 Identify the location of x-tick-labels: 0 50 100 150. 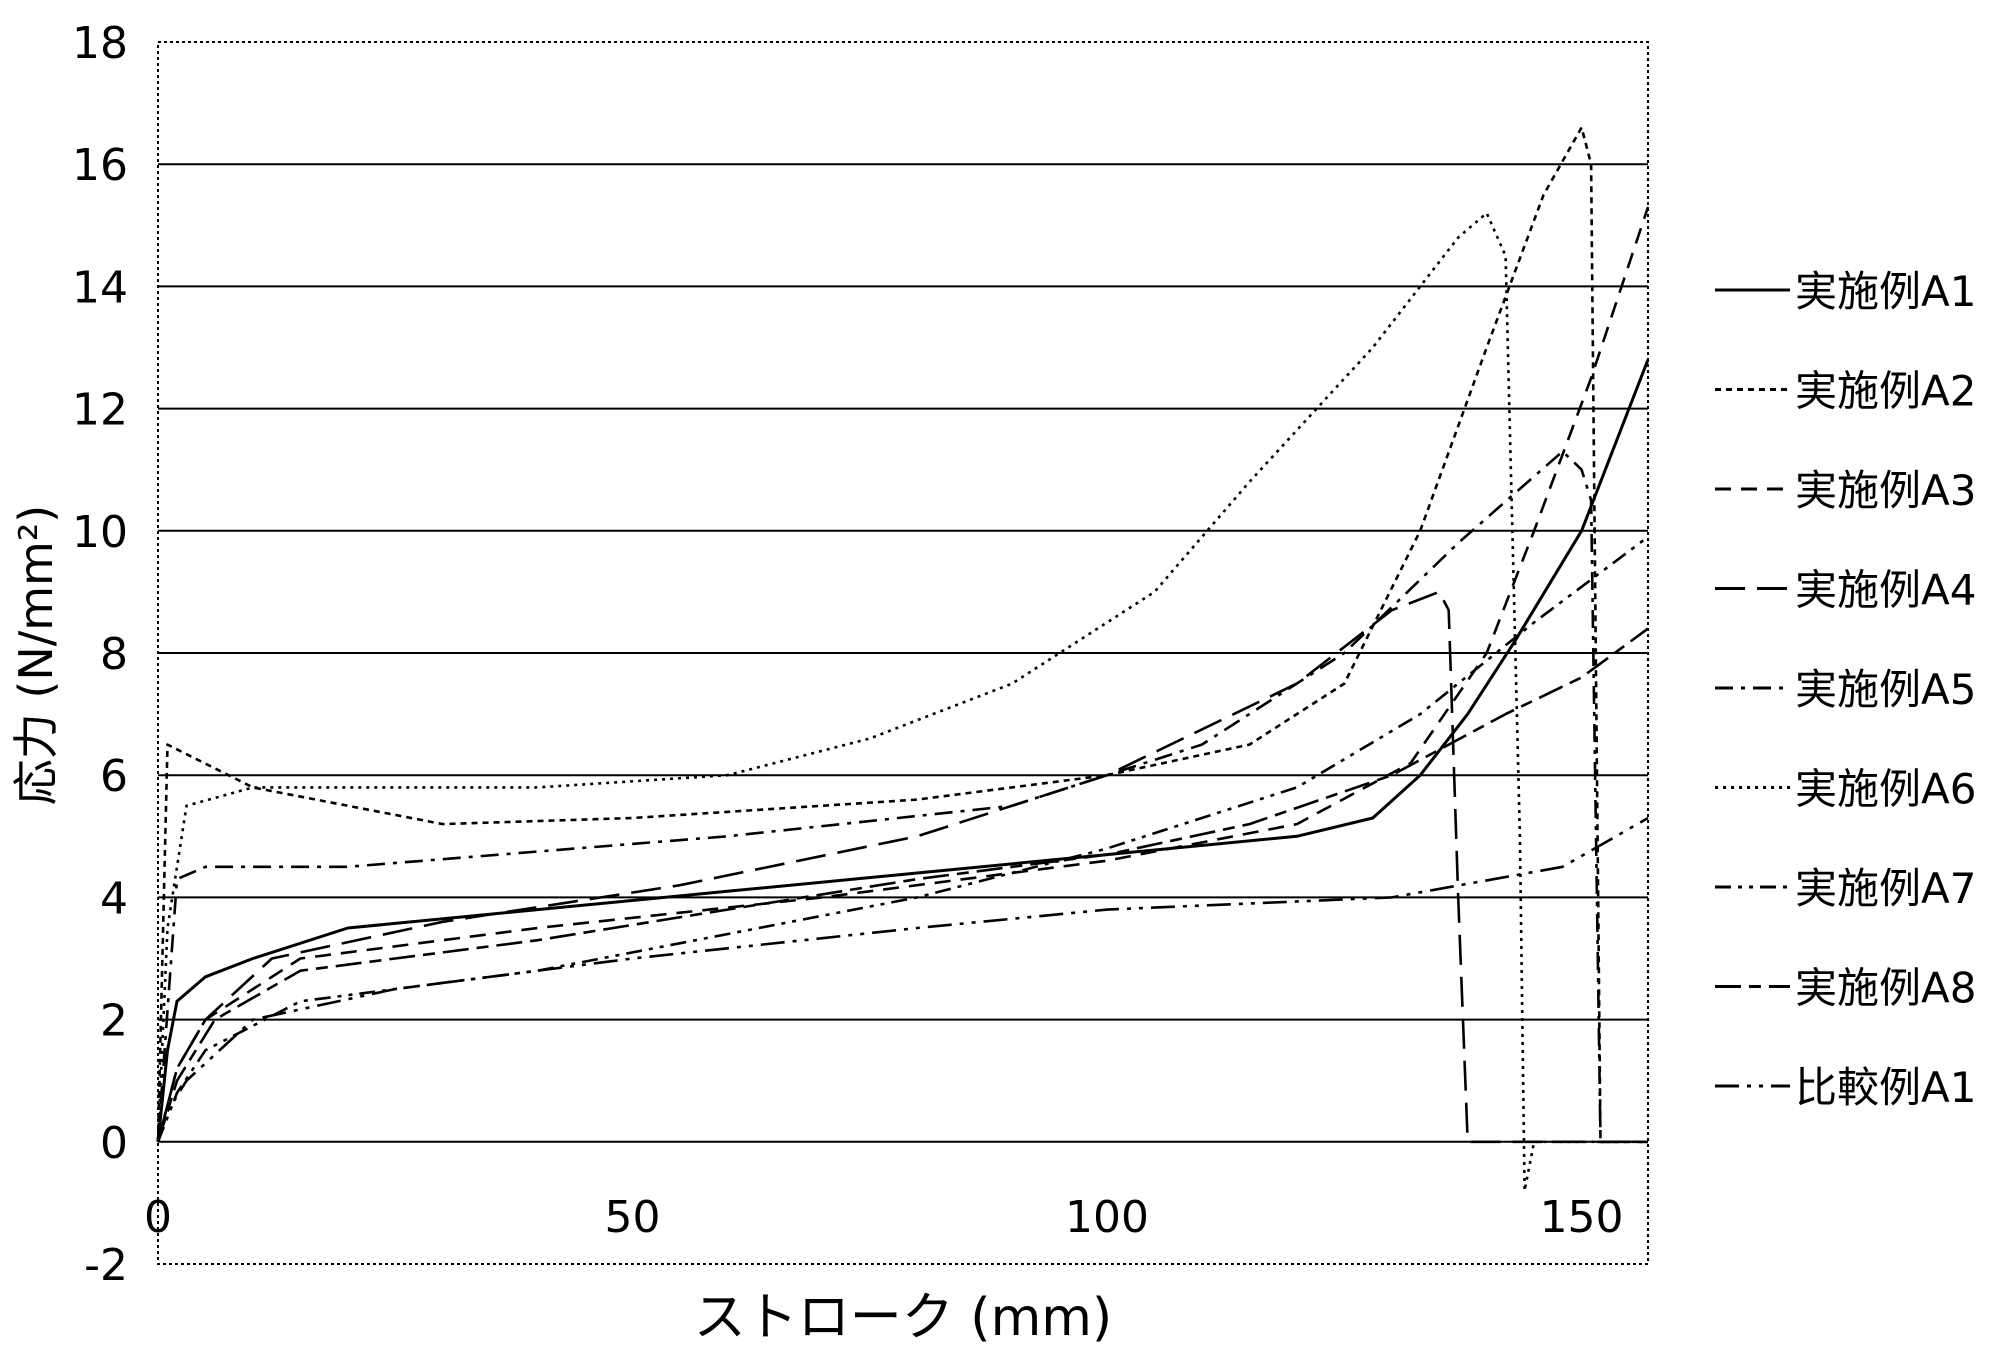
(884, 1217).